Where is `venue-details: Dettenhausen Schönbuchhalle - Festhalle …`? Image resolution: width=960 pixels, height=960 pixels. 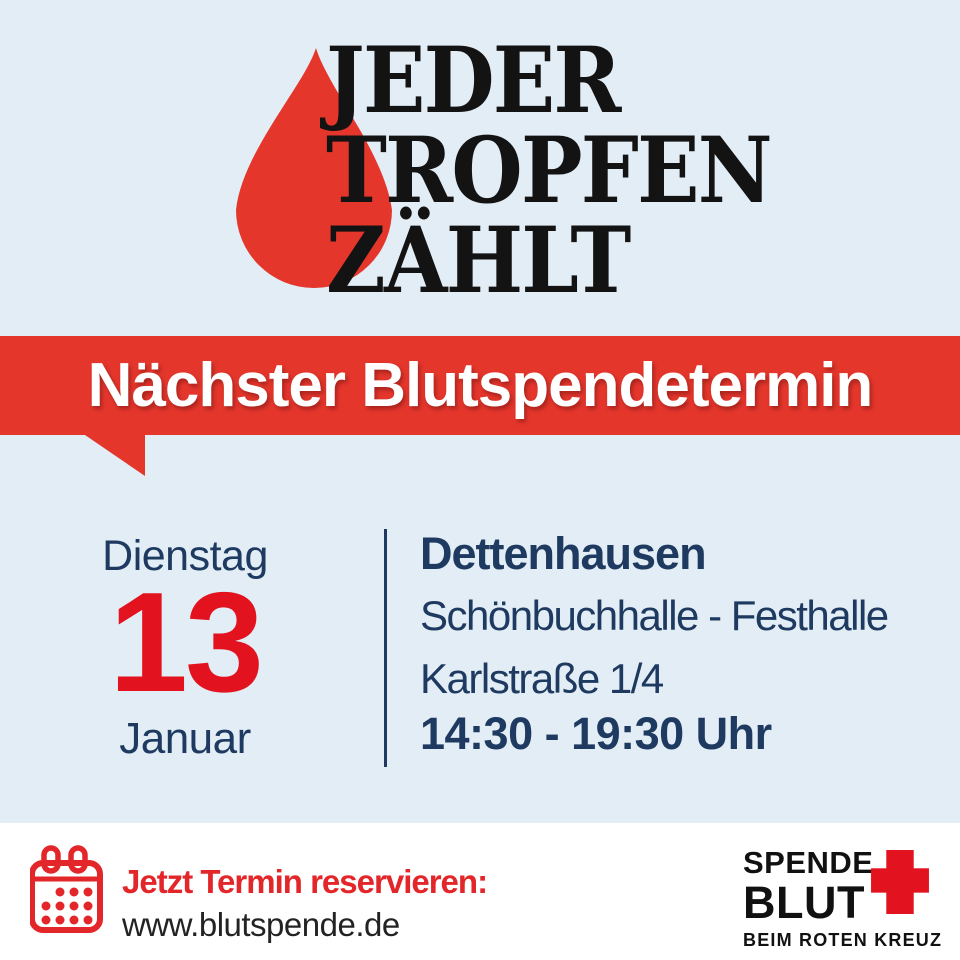
venue-details: Dettenhausen Schönbuchhalle - Festhalle … is located at coordinates (690, 648).